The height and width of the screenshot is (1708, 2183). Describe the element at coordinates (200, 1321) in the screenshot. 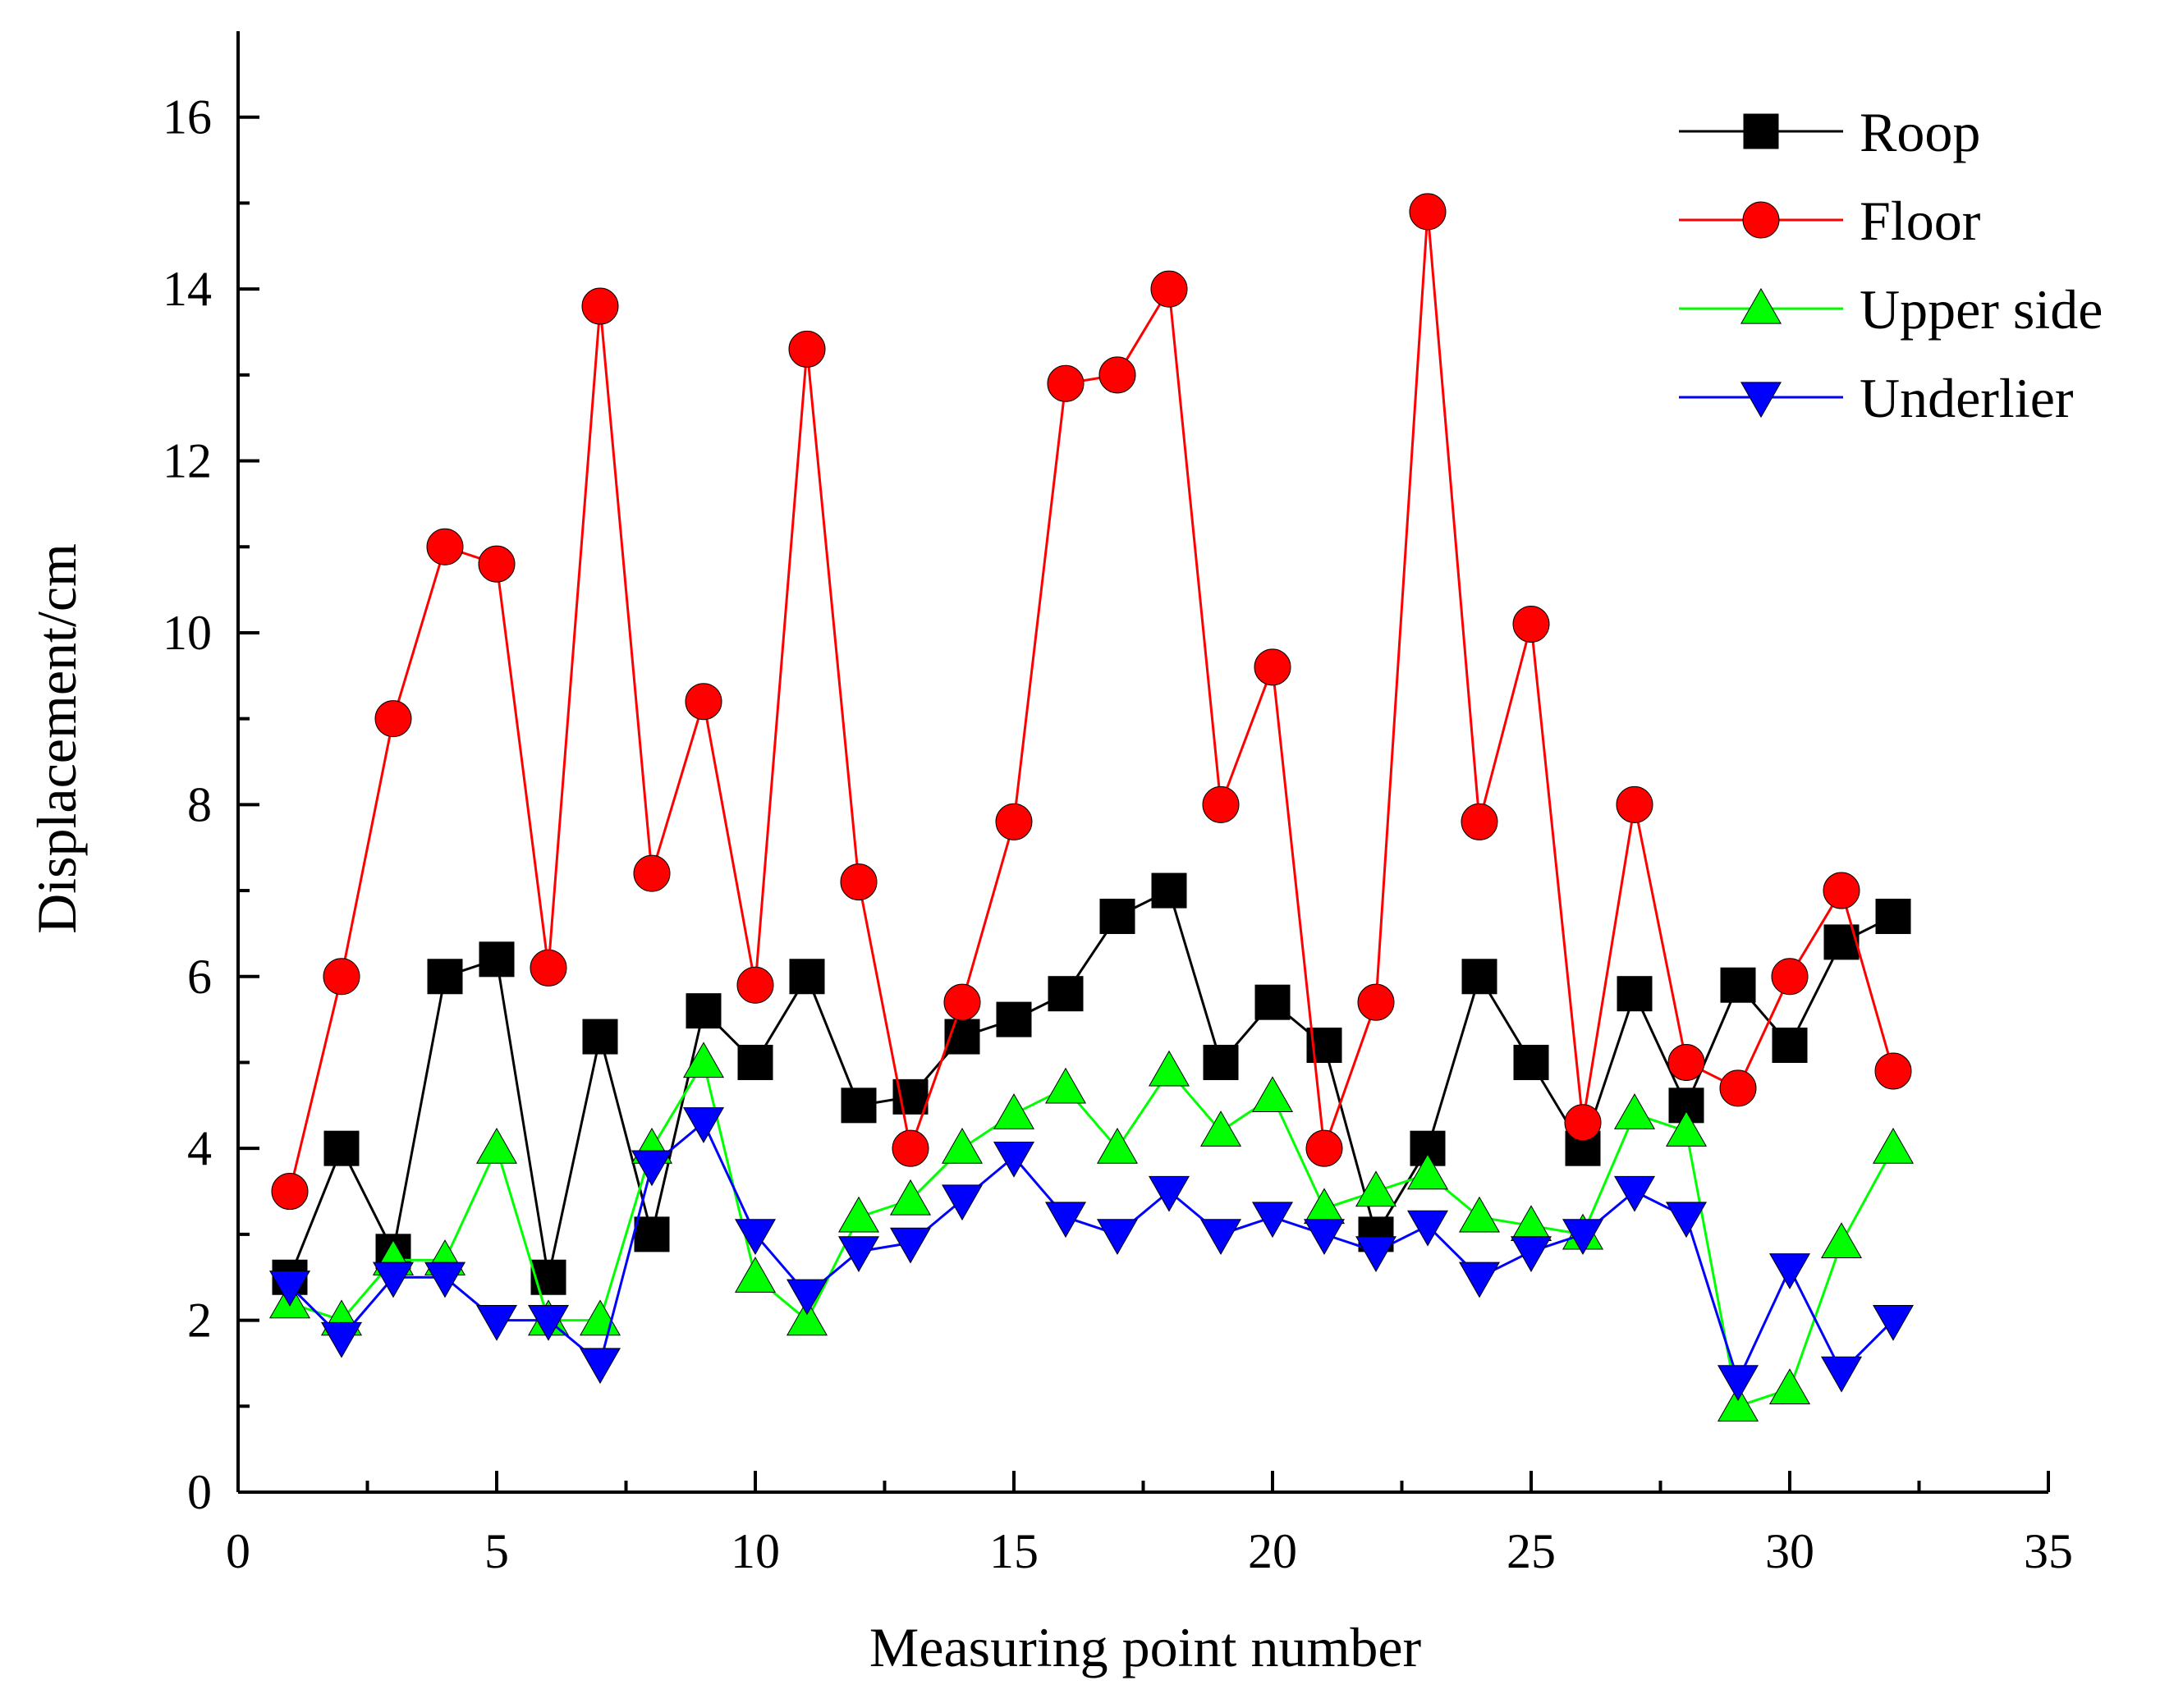

I see `y-tick-label: 2` at that location.